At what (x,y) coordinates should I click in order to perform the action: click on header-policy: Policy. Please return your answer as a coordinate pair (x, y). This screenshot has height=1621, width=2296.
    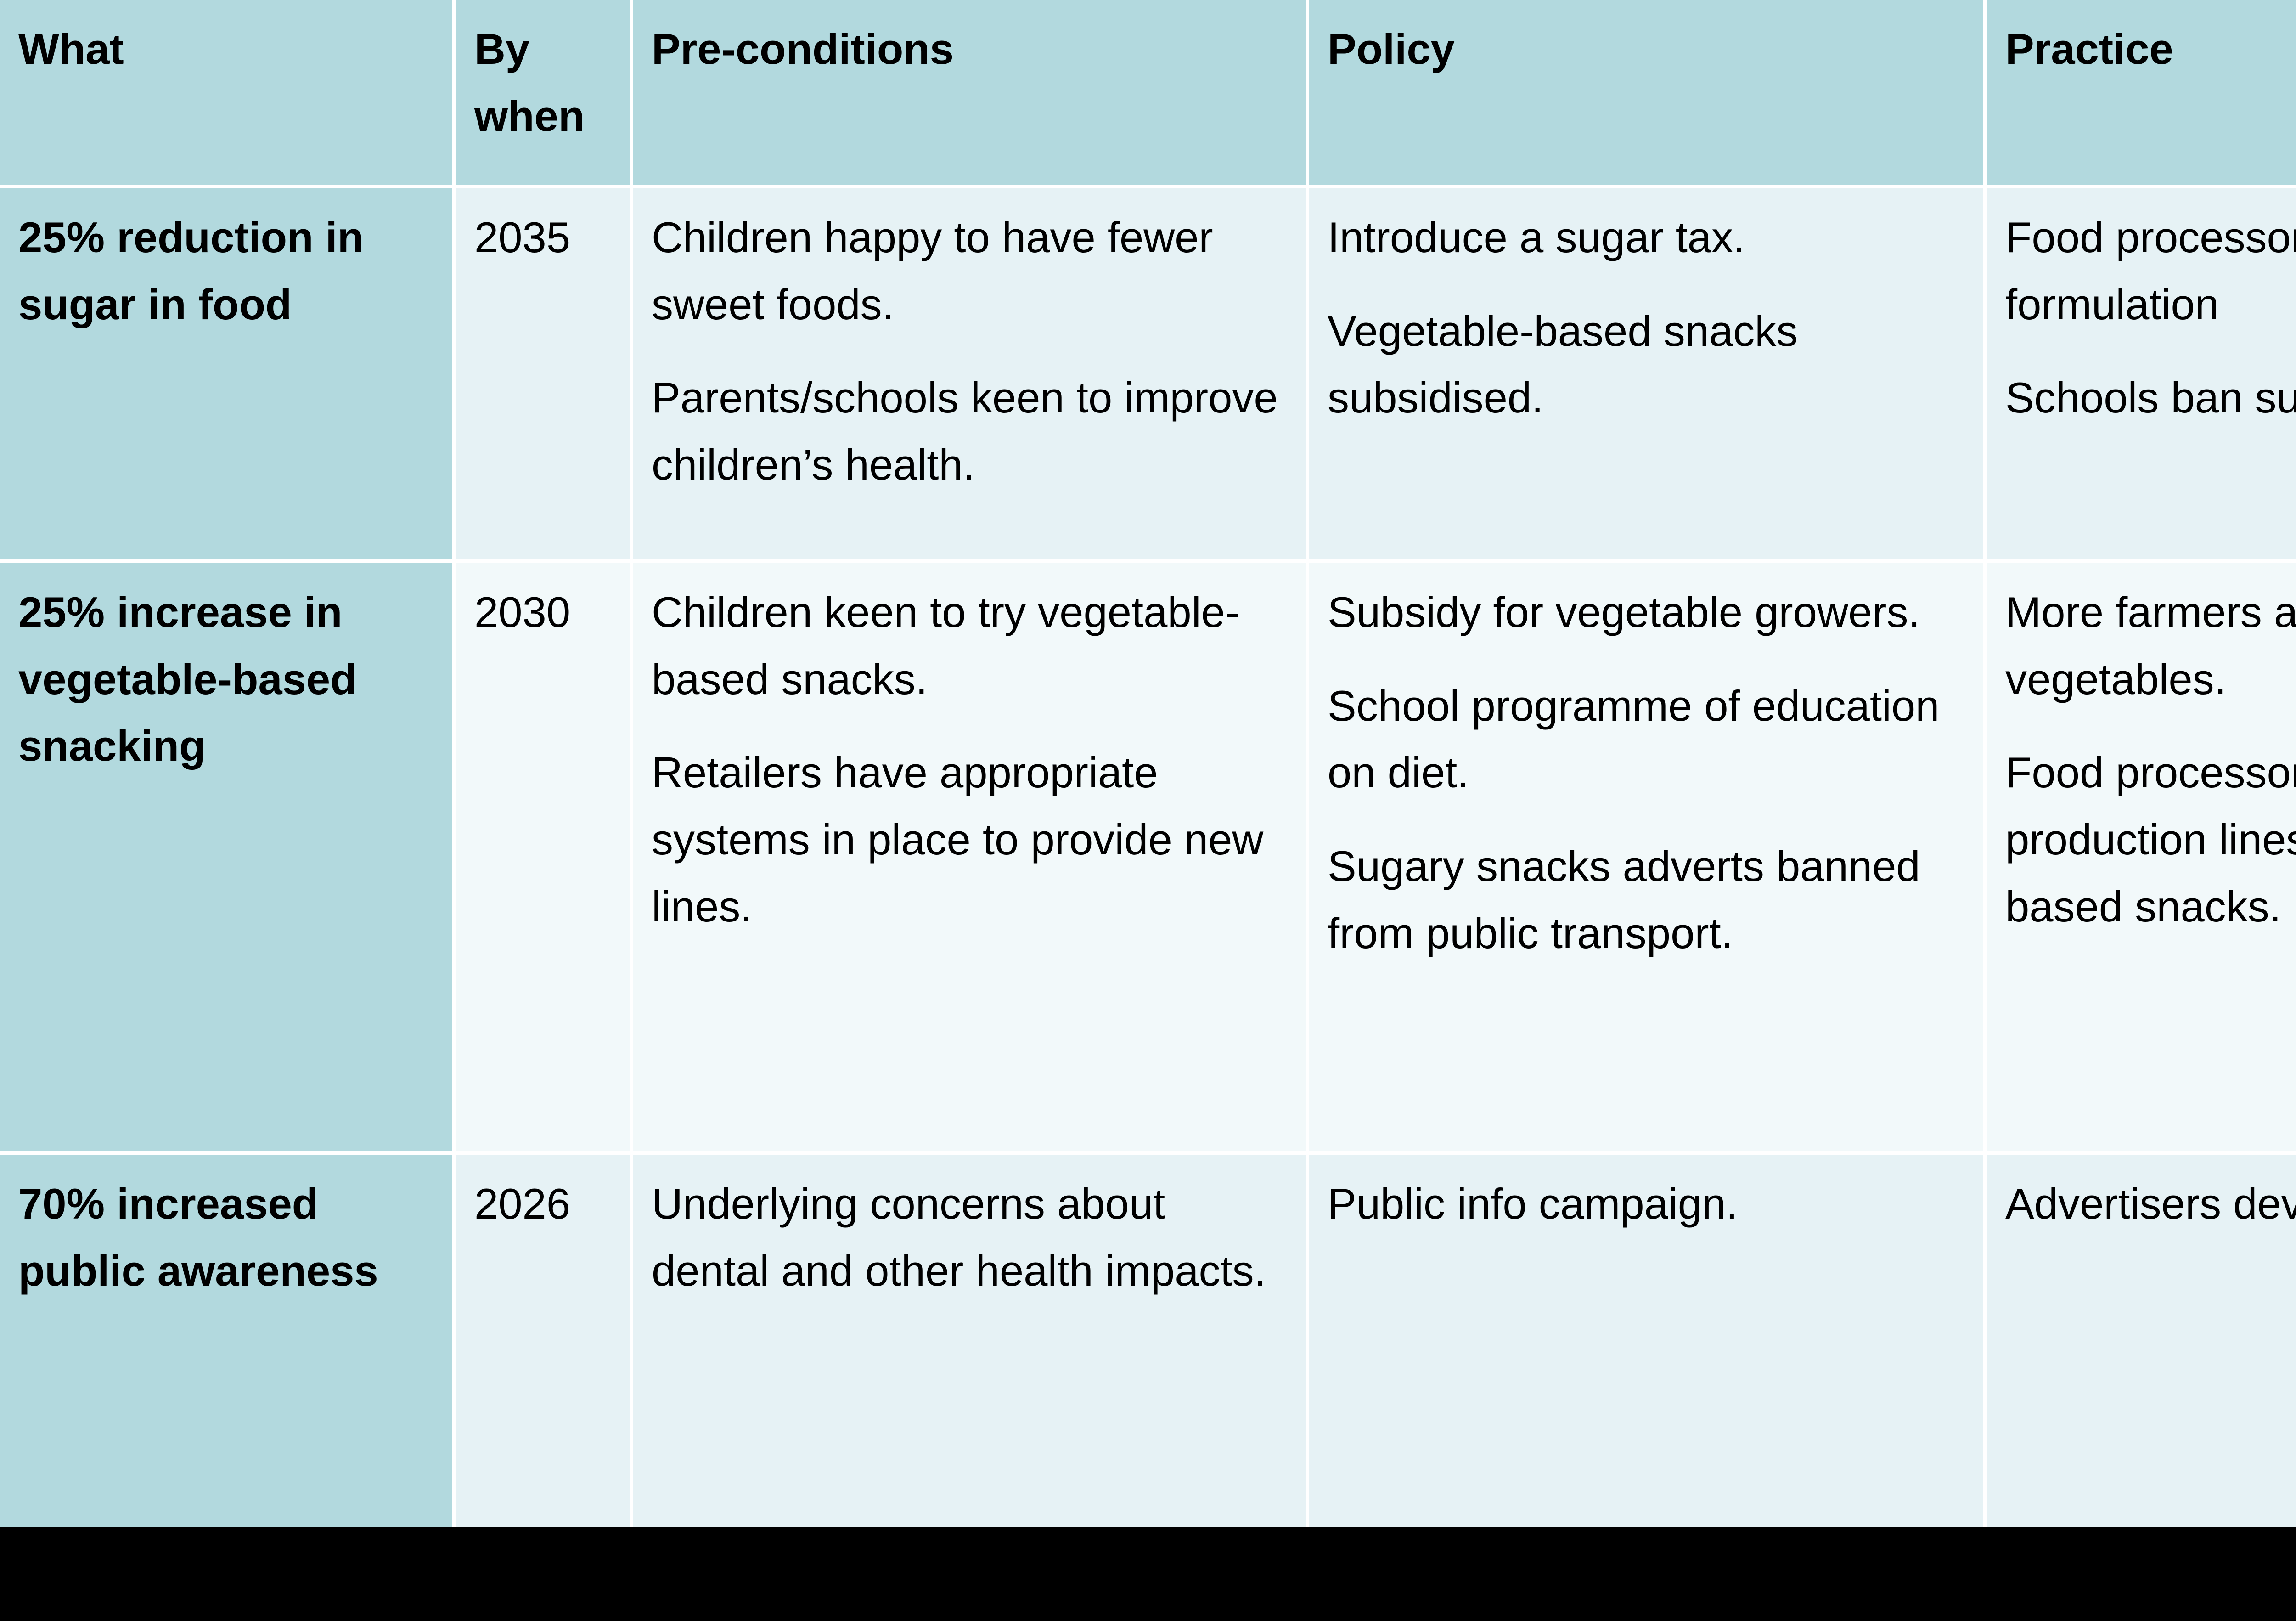
    Looking at the image, I should click on (1646, 92).